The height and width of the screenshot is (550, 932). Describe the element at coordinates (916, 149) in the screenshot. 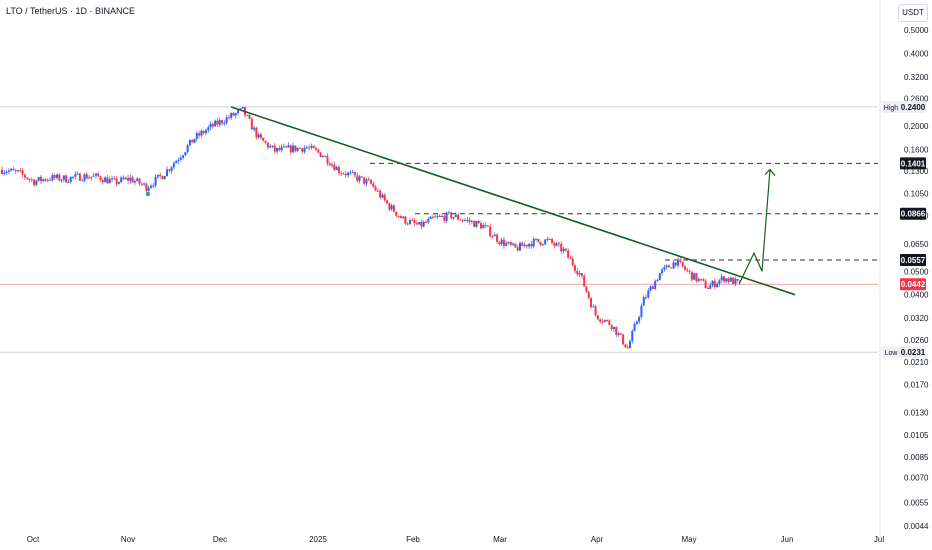

I see `y-tick-label: 0.1600` at that location.